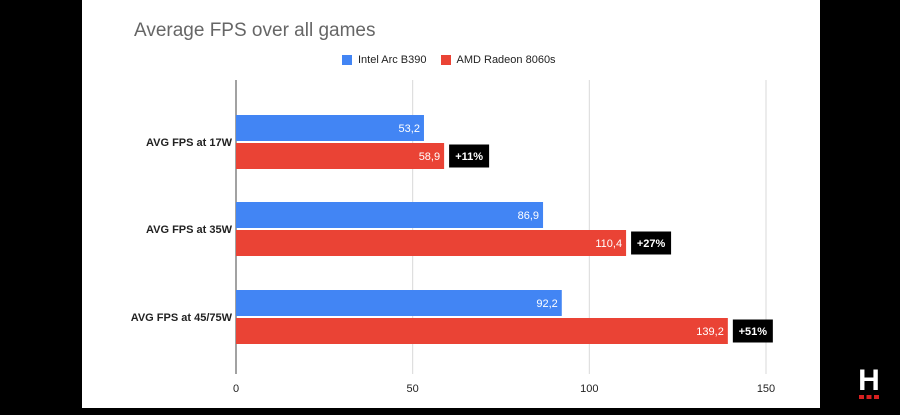 Image resolution: width=900 pixels, height=415 pixels. What do you see at coordinates (445, 60) in the screenshot?
I see `legend-swatch-amd` at bounding box center [445, 60].